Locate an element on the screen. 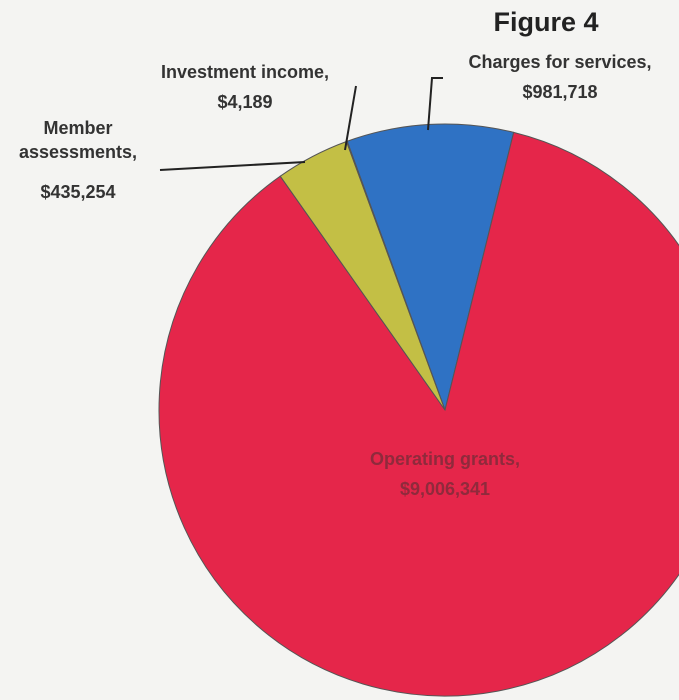  value-label: $435,254 is located at coordinates (77, 192).